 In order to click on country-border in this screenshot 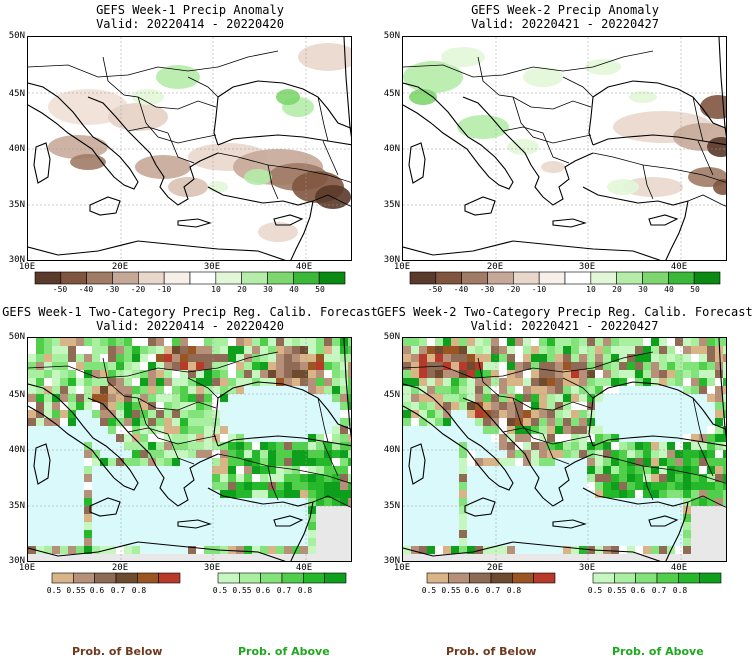, I will do `click(556, 148)`.